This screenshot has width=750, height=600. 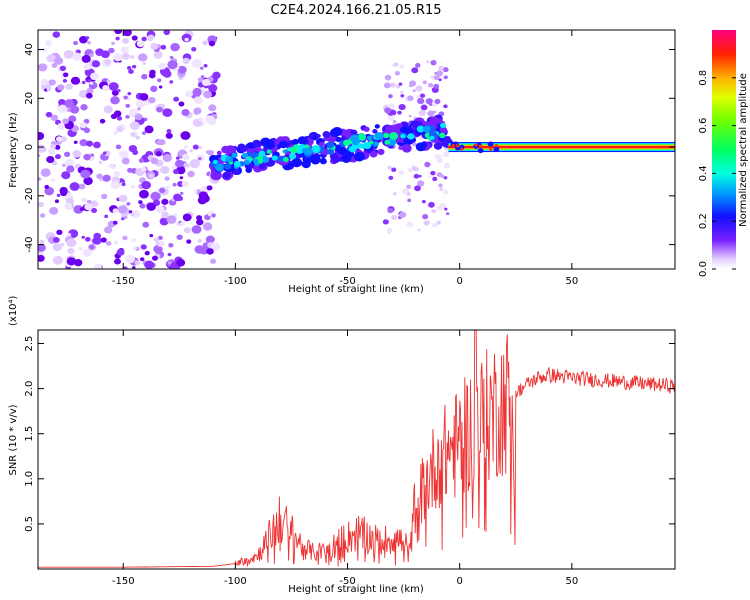 I want to click on colorbar-tick-label: 0.6, so click(x=703, y=126).